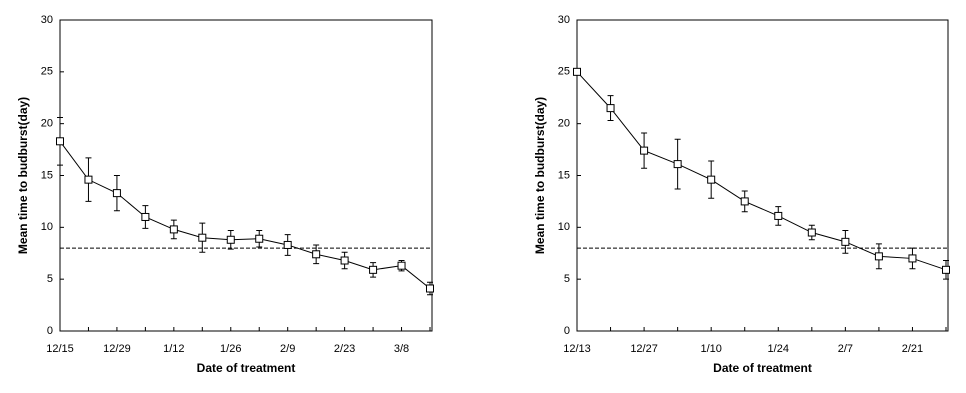  I want to click on x-tick-label: 1/10, so click(710, 349).